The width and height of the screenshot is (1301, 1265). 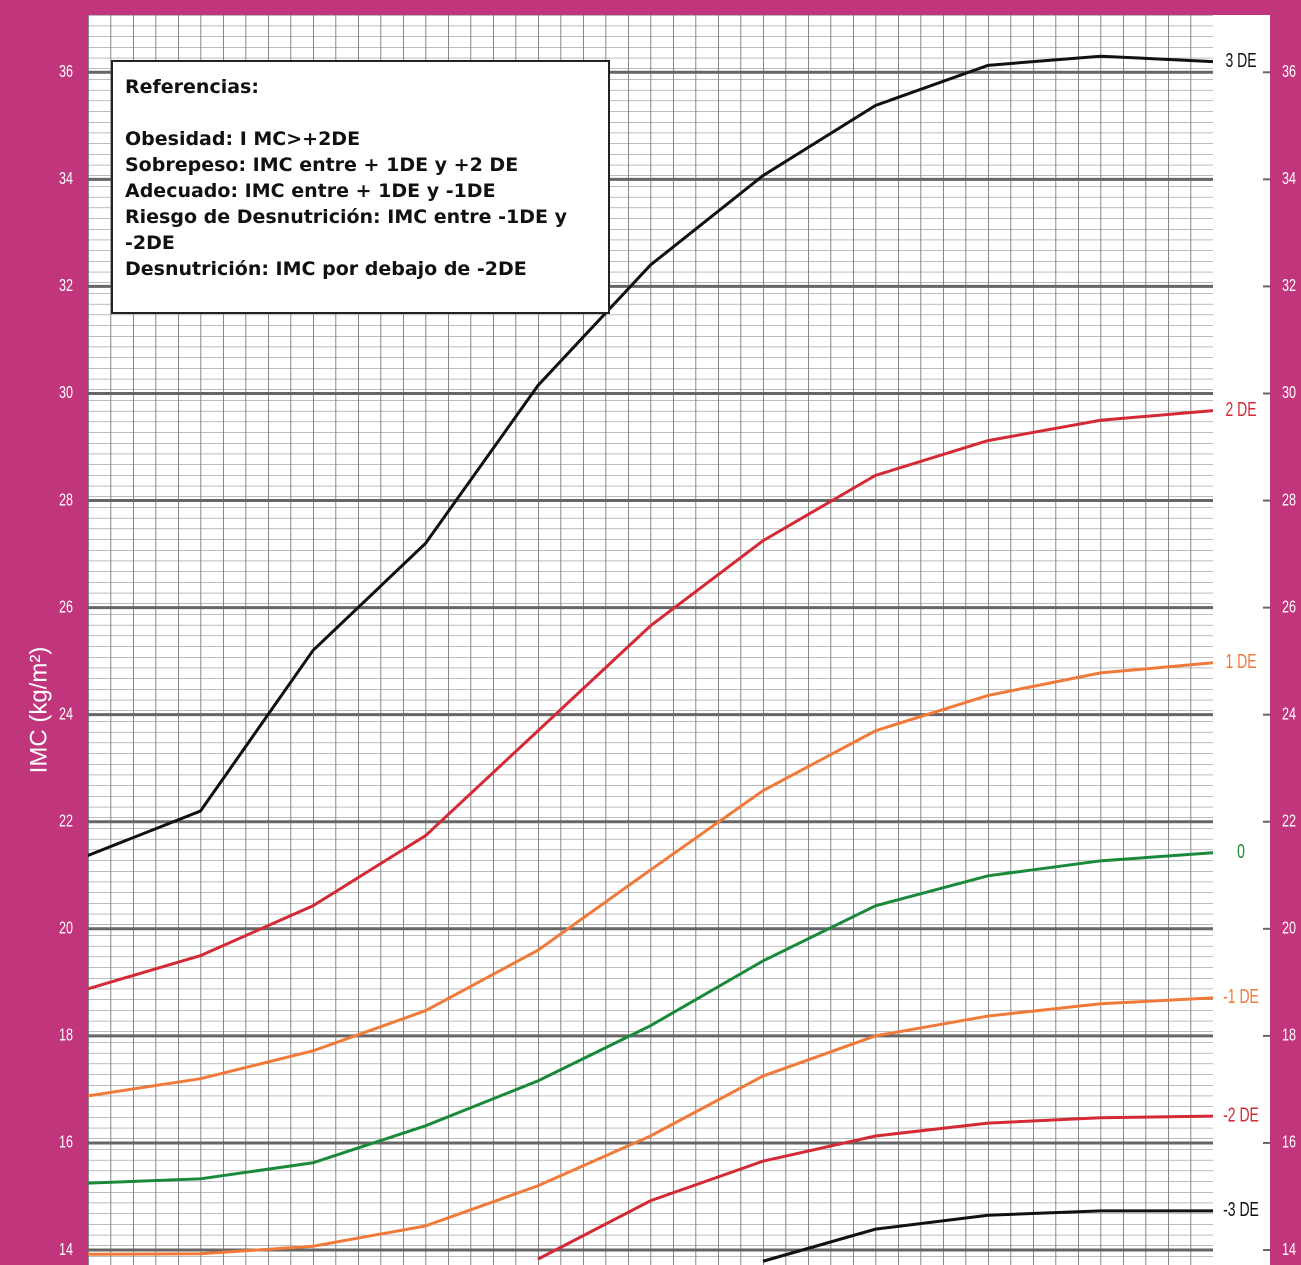 I want to click on legend-line: Sobrepeso: IMC entre + 1DE y +2 DE, so click(x=322, y=165).